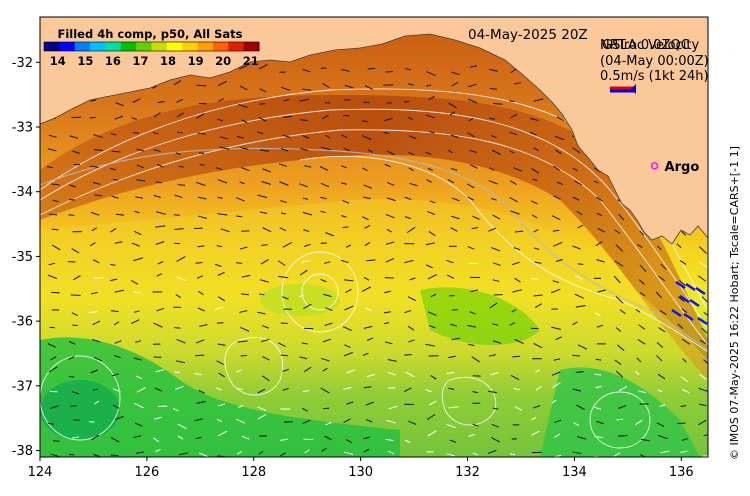 The width and height of the screenshot is (750, 496). Describe the element at coordinates (649, 45) in the screenshot. I see `velocity-legend-line1: NRTroc Velocity` at that location.